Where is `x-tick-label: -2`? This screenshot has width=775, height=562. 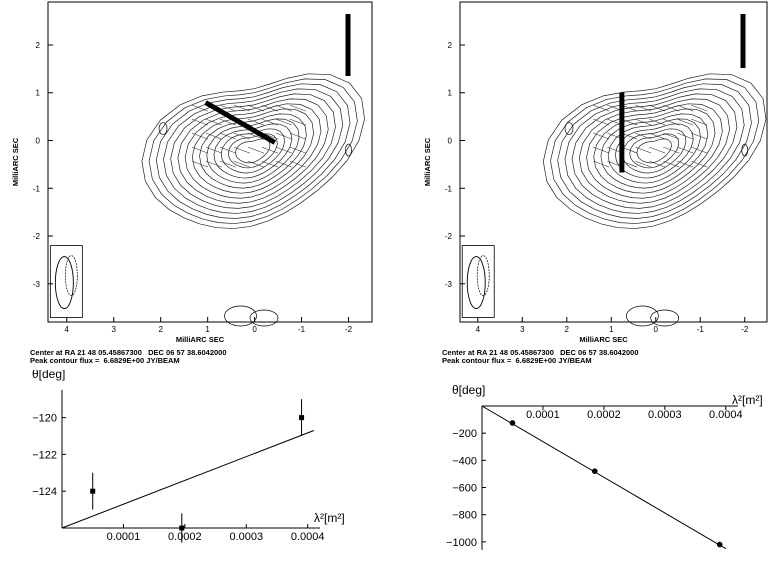
x-tick-label: -2 is located at coordinates (745, 329).